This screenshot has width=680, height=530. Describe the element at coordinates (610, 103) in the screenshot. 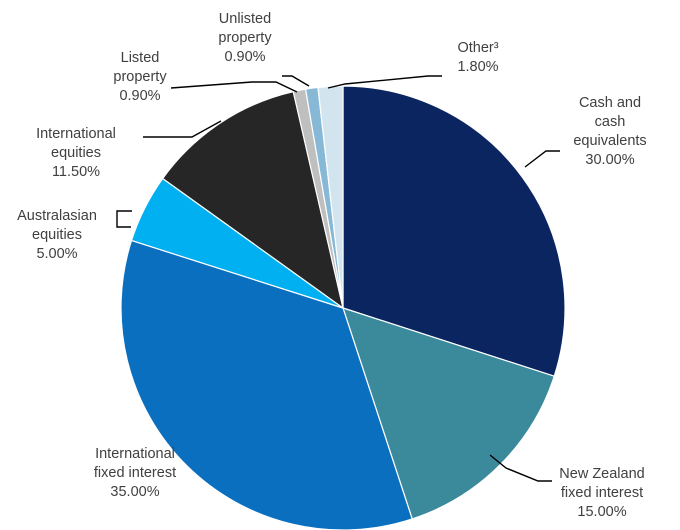

I see `slice-label-1: Cash and` at that location.